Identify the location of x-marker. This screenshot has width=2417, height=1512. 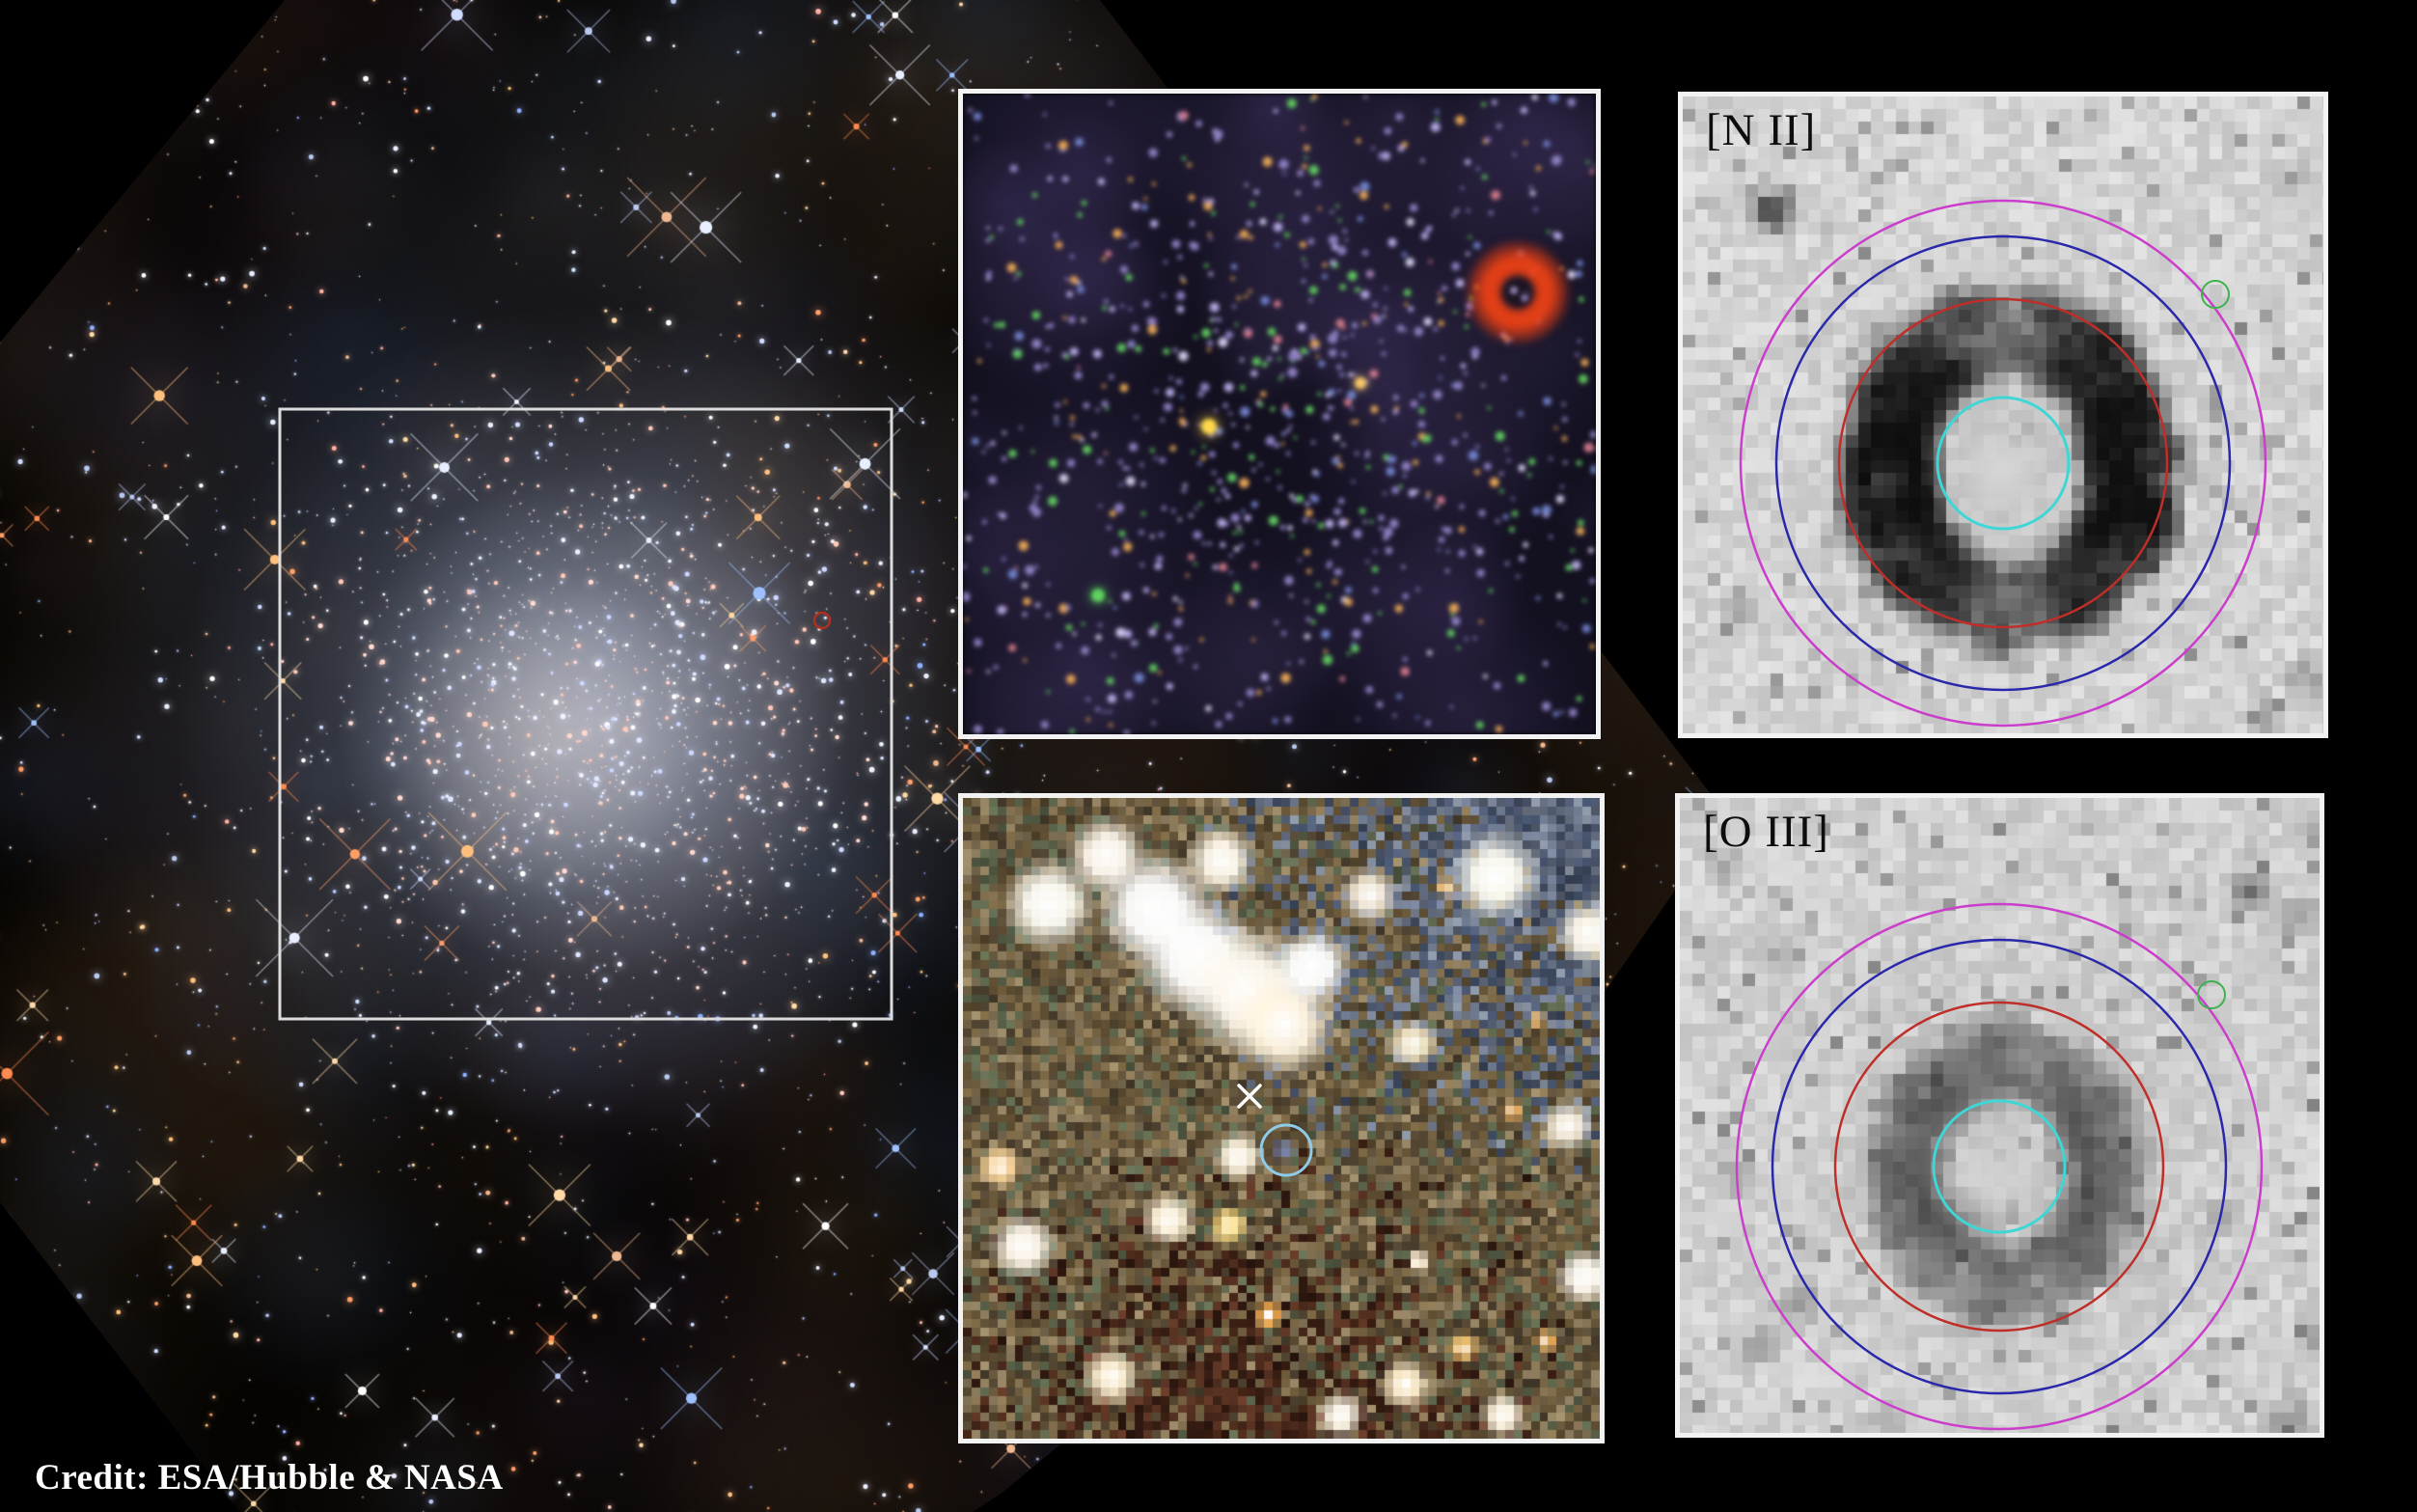
(1249, 1096).